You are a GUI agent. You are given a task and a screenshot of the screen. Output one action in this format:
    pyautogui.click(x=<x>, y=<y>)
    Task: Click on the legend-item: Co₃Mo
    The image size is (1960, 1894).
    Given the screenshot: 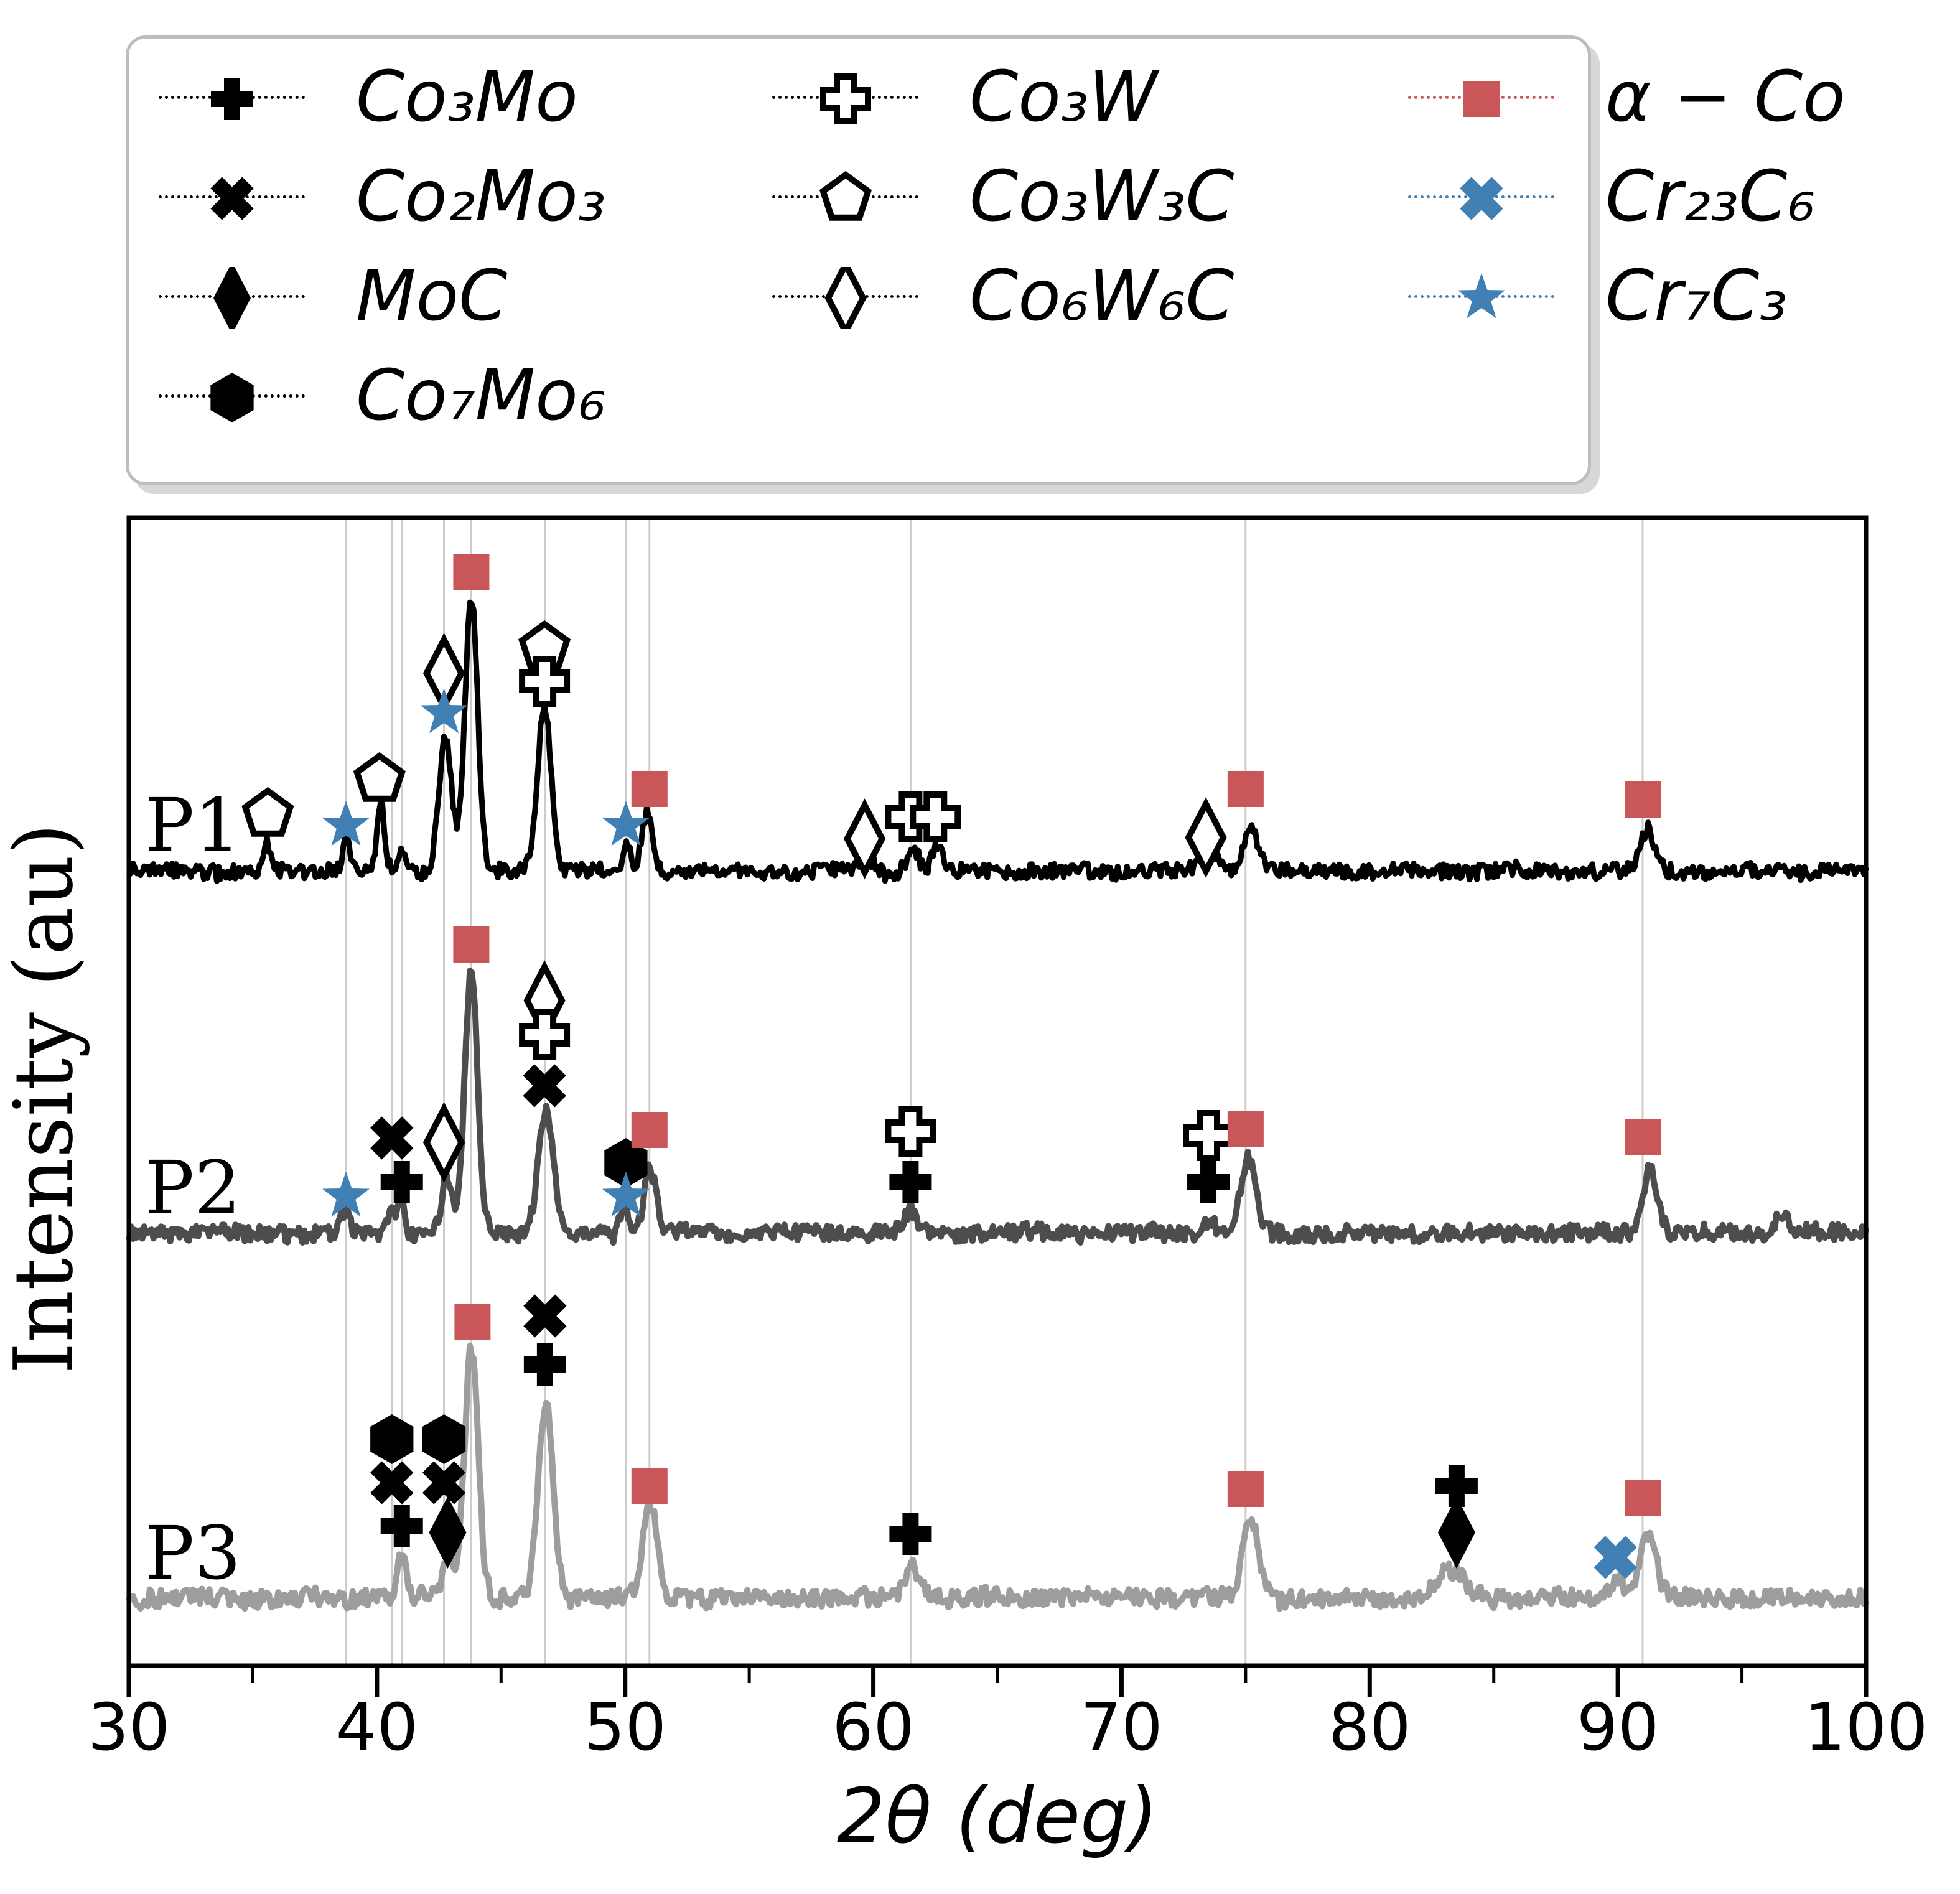 What is the action you would take?
    pyautogui.click(x=382, y=97)
    